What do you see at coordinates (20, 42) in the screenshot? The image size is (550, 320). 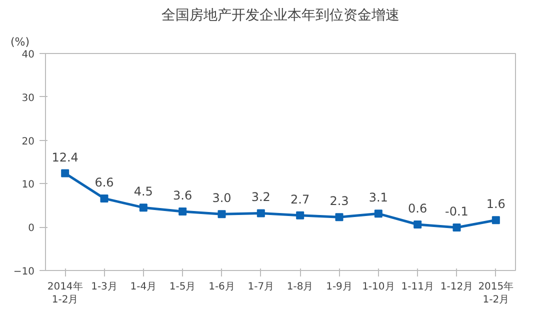 I see `y-axis-title: (%)` at bounding box center [20, 42].